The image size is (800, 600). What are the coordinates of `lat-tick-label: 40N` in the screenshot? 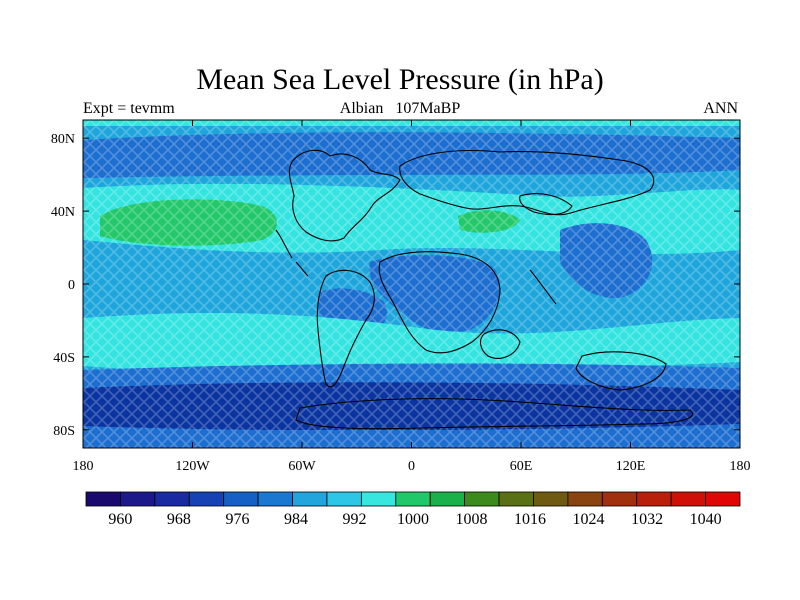 It's located at (63, 212).